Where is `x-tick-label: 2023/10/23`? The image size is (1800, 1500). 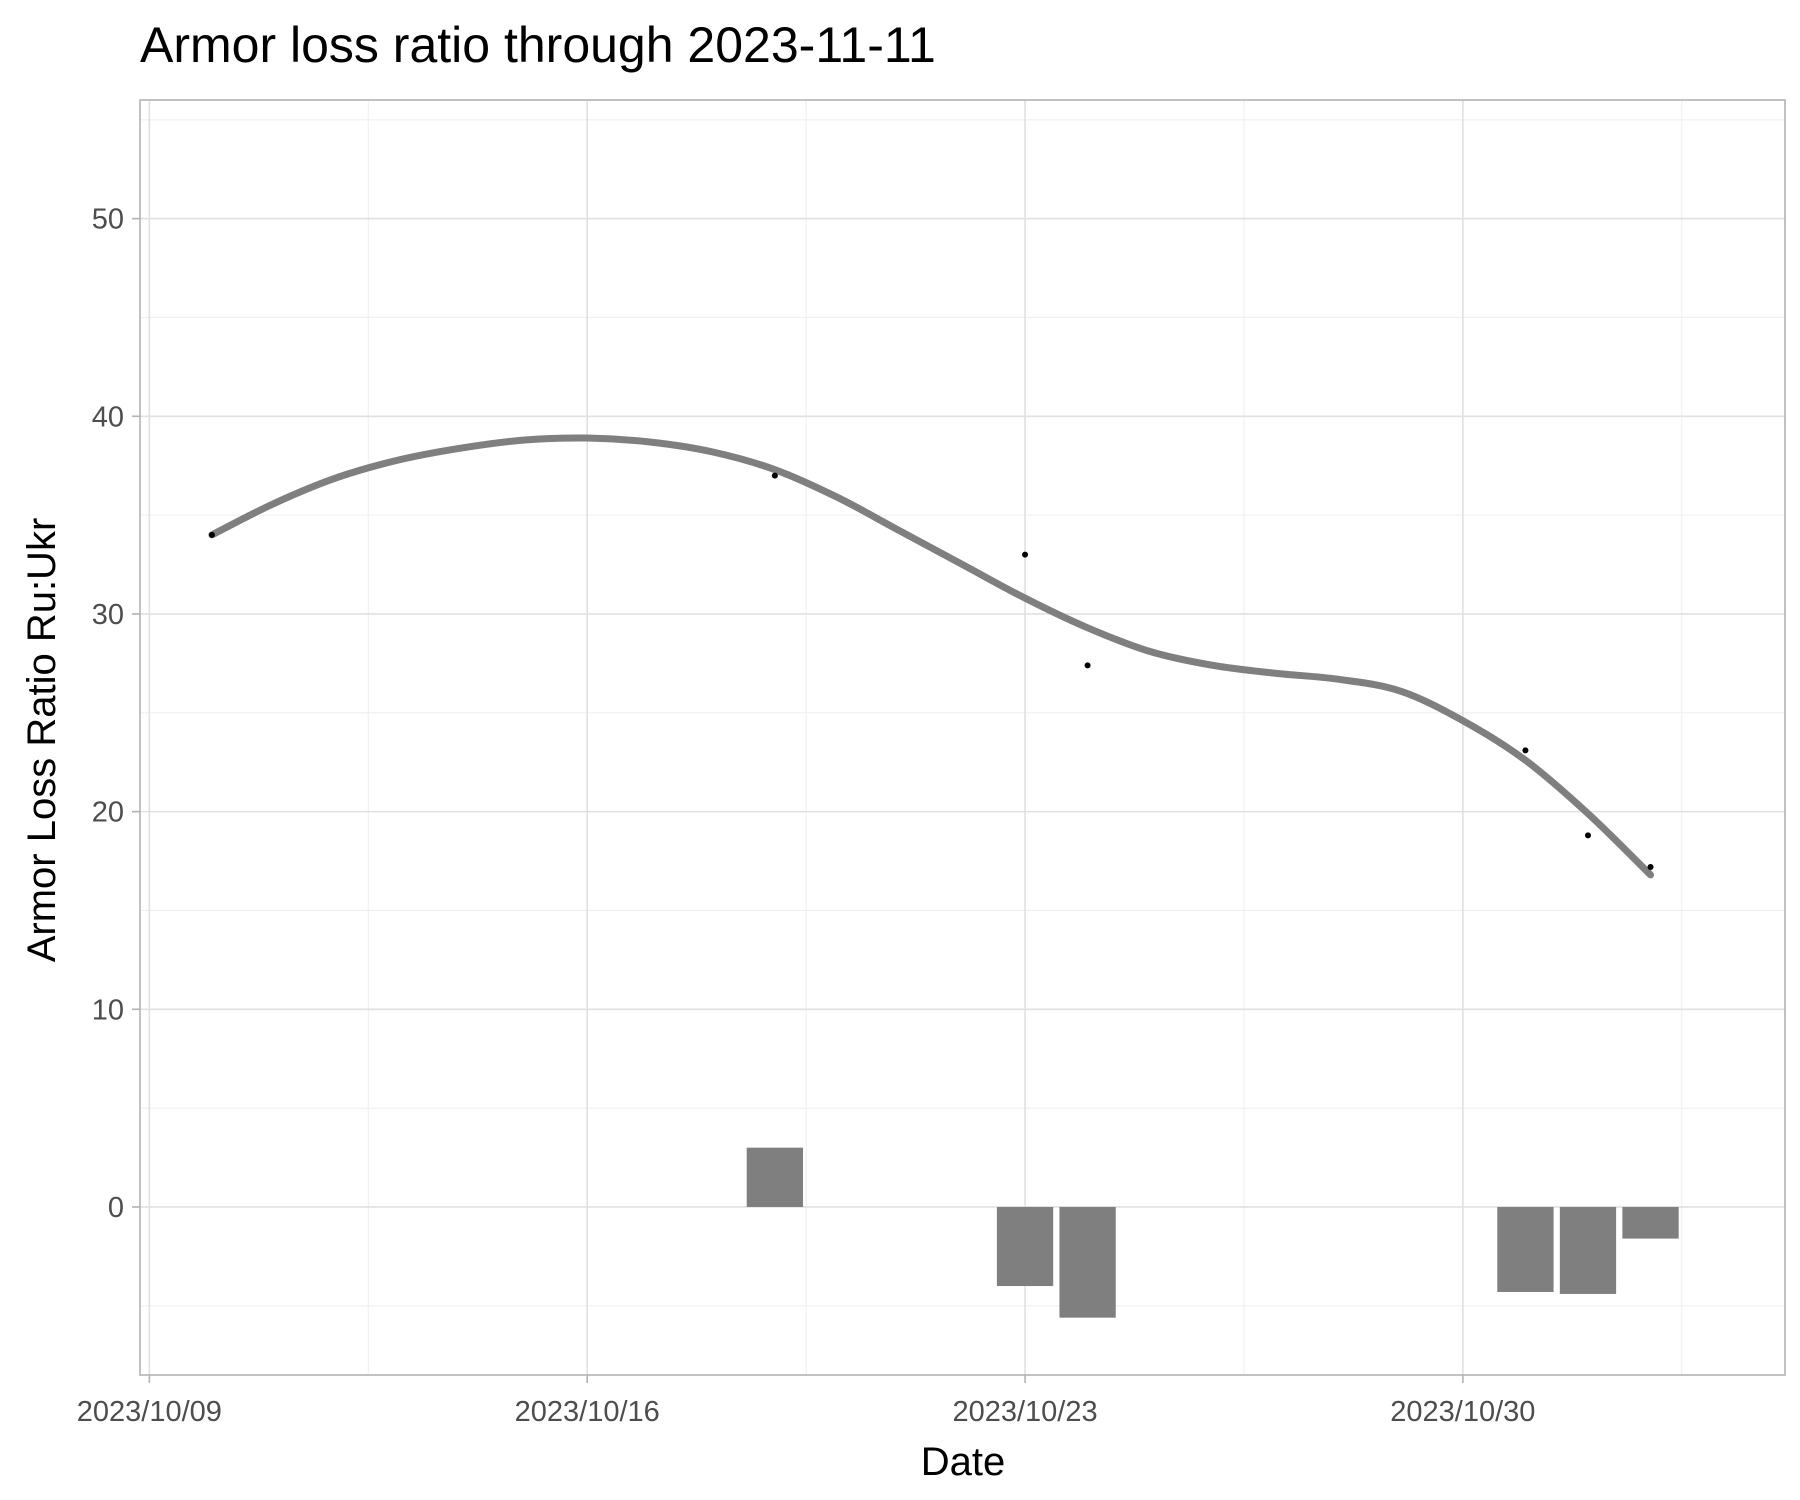
x-tick-label: 2023/10/23 is located at coordinates (1024, 1412).